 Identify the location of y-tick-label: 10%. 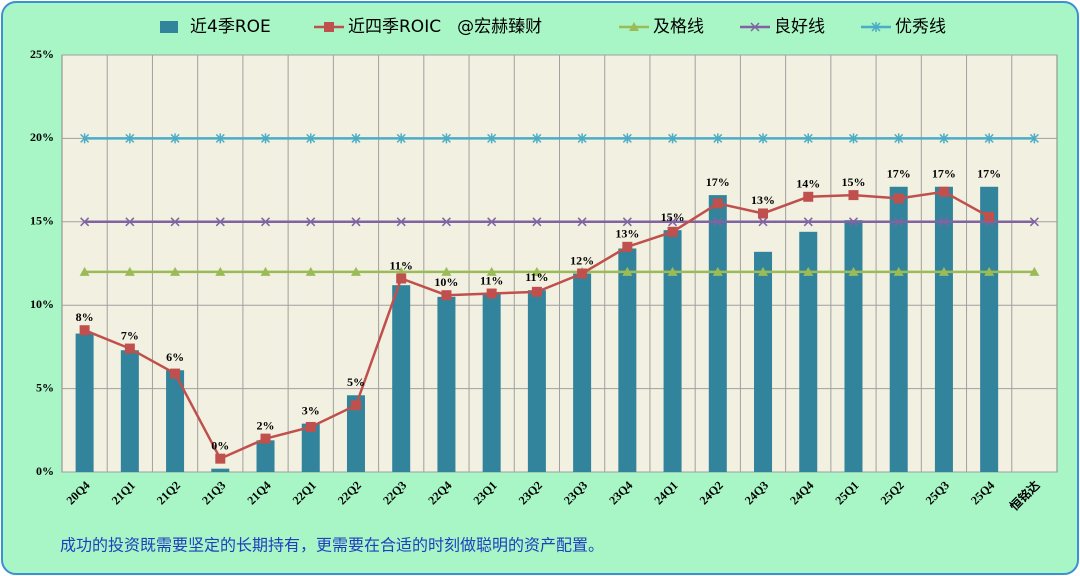
(42, 304).